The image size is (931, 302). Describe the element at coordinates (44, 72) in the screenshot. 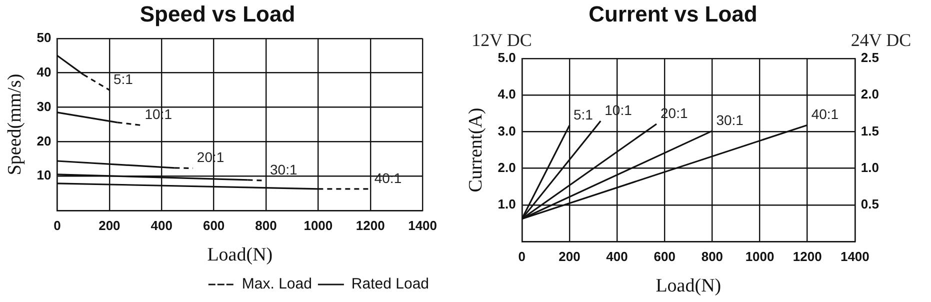

I see `y-tick-label: 40` at that location.